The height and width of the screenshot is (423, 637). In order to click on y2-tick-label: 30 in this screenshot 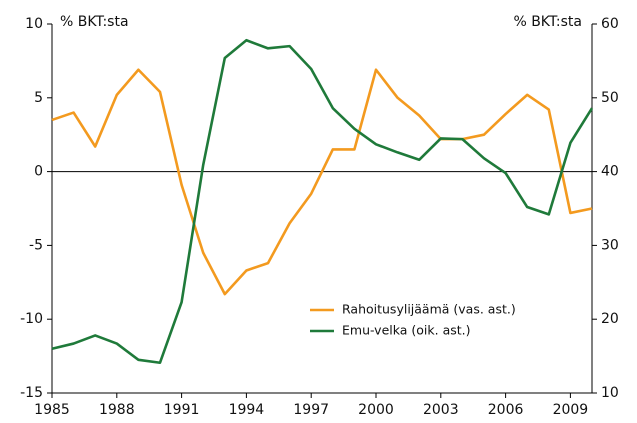, I will do `click(610, 245)`.